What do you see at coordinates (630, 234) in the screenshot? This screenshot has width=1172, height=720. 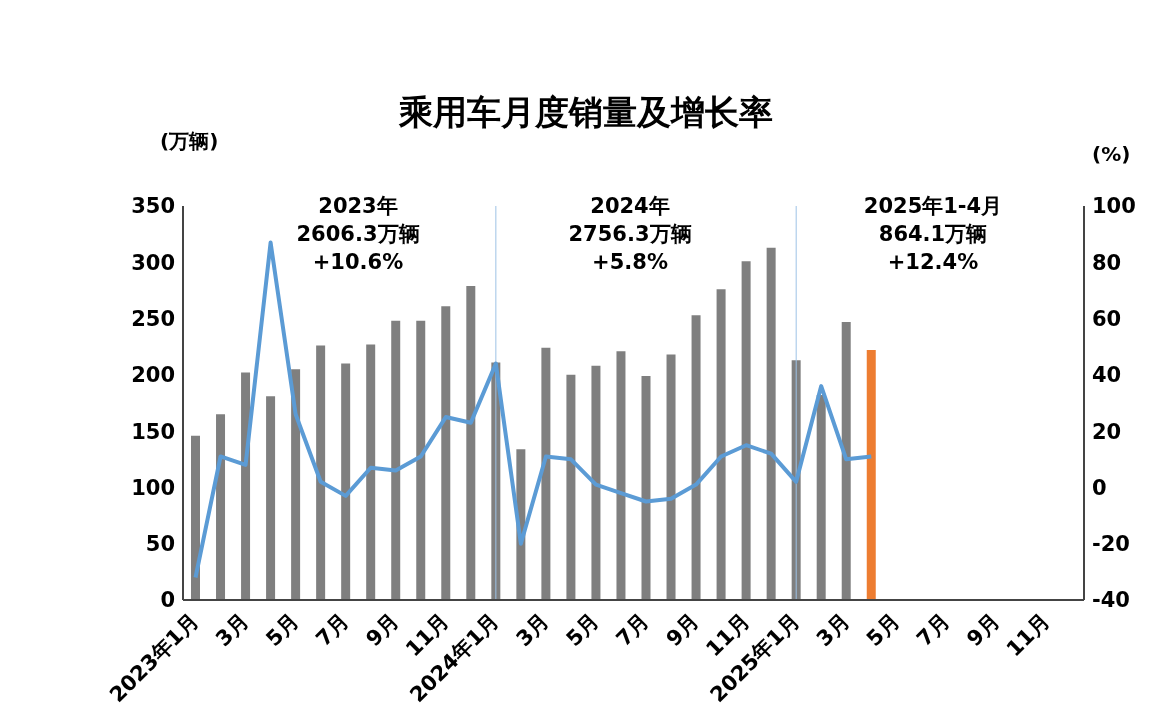 I see `annotation: 2024年 2756.3万辆 +5.8%` at bounding box center [630, 234].